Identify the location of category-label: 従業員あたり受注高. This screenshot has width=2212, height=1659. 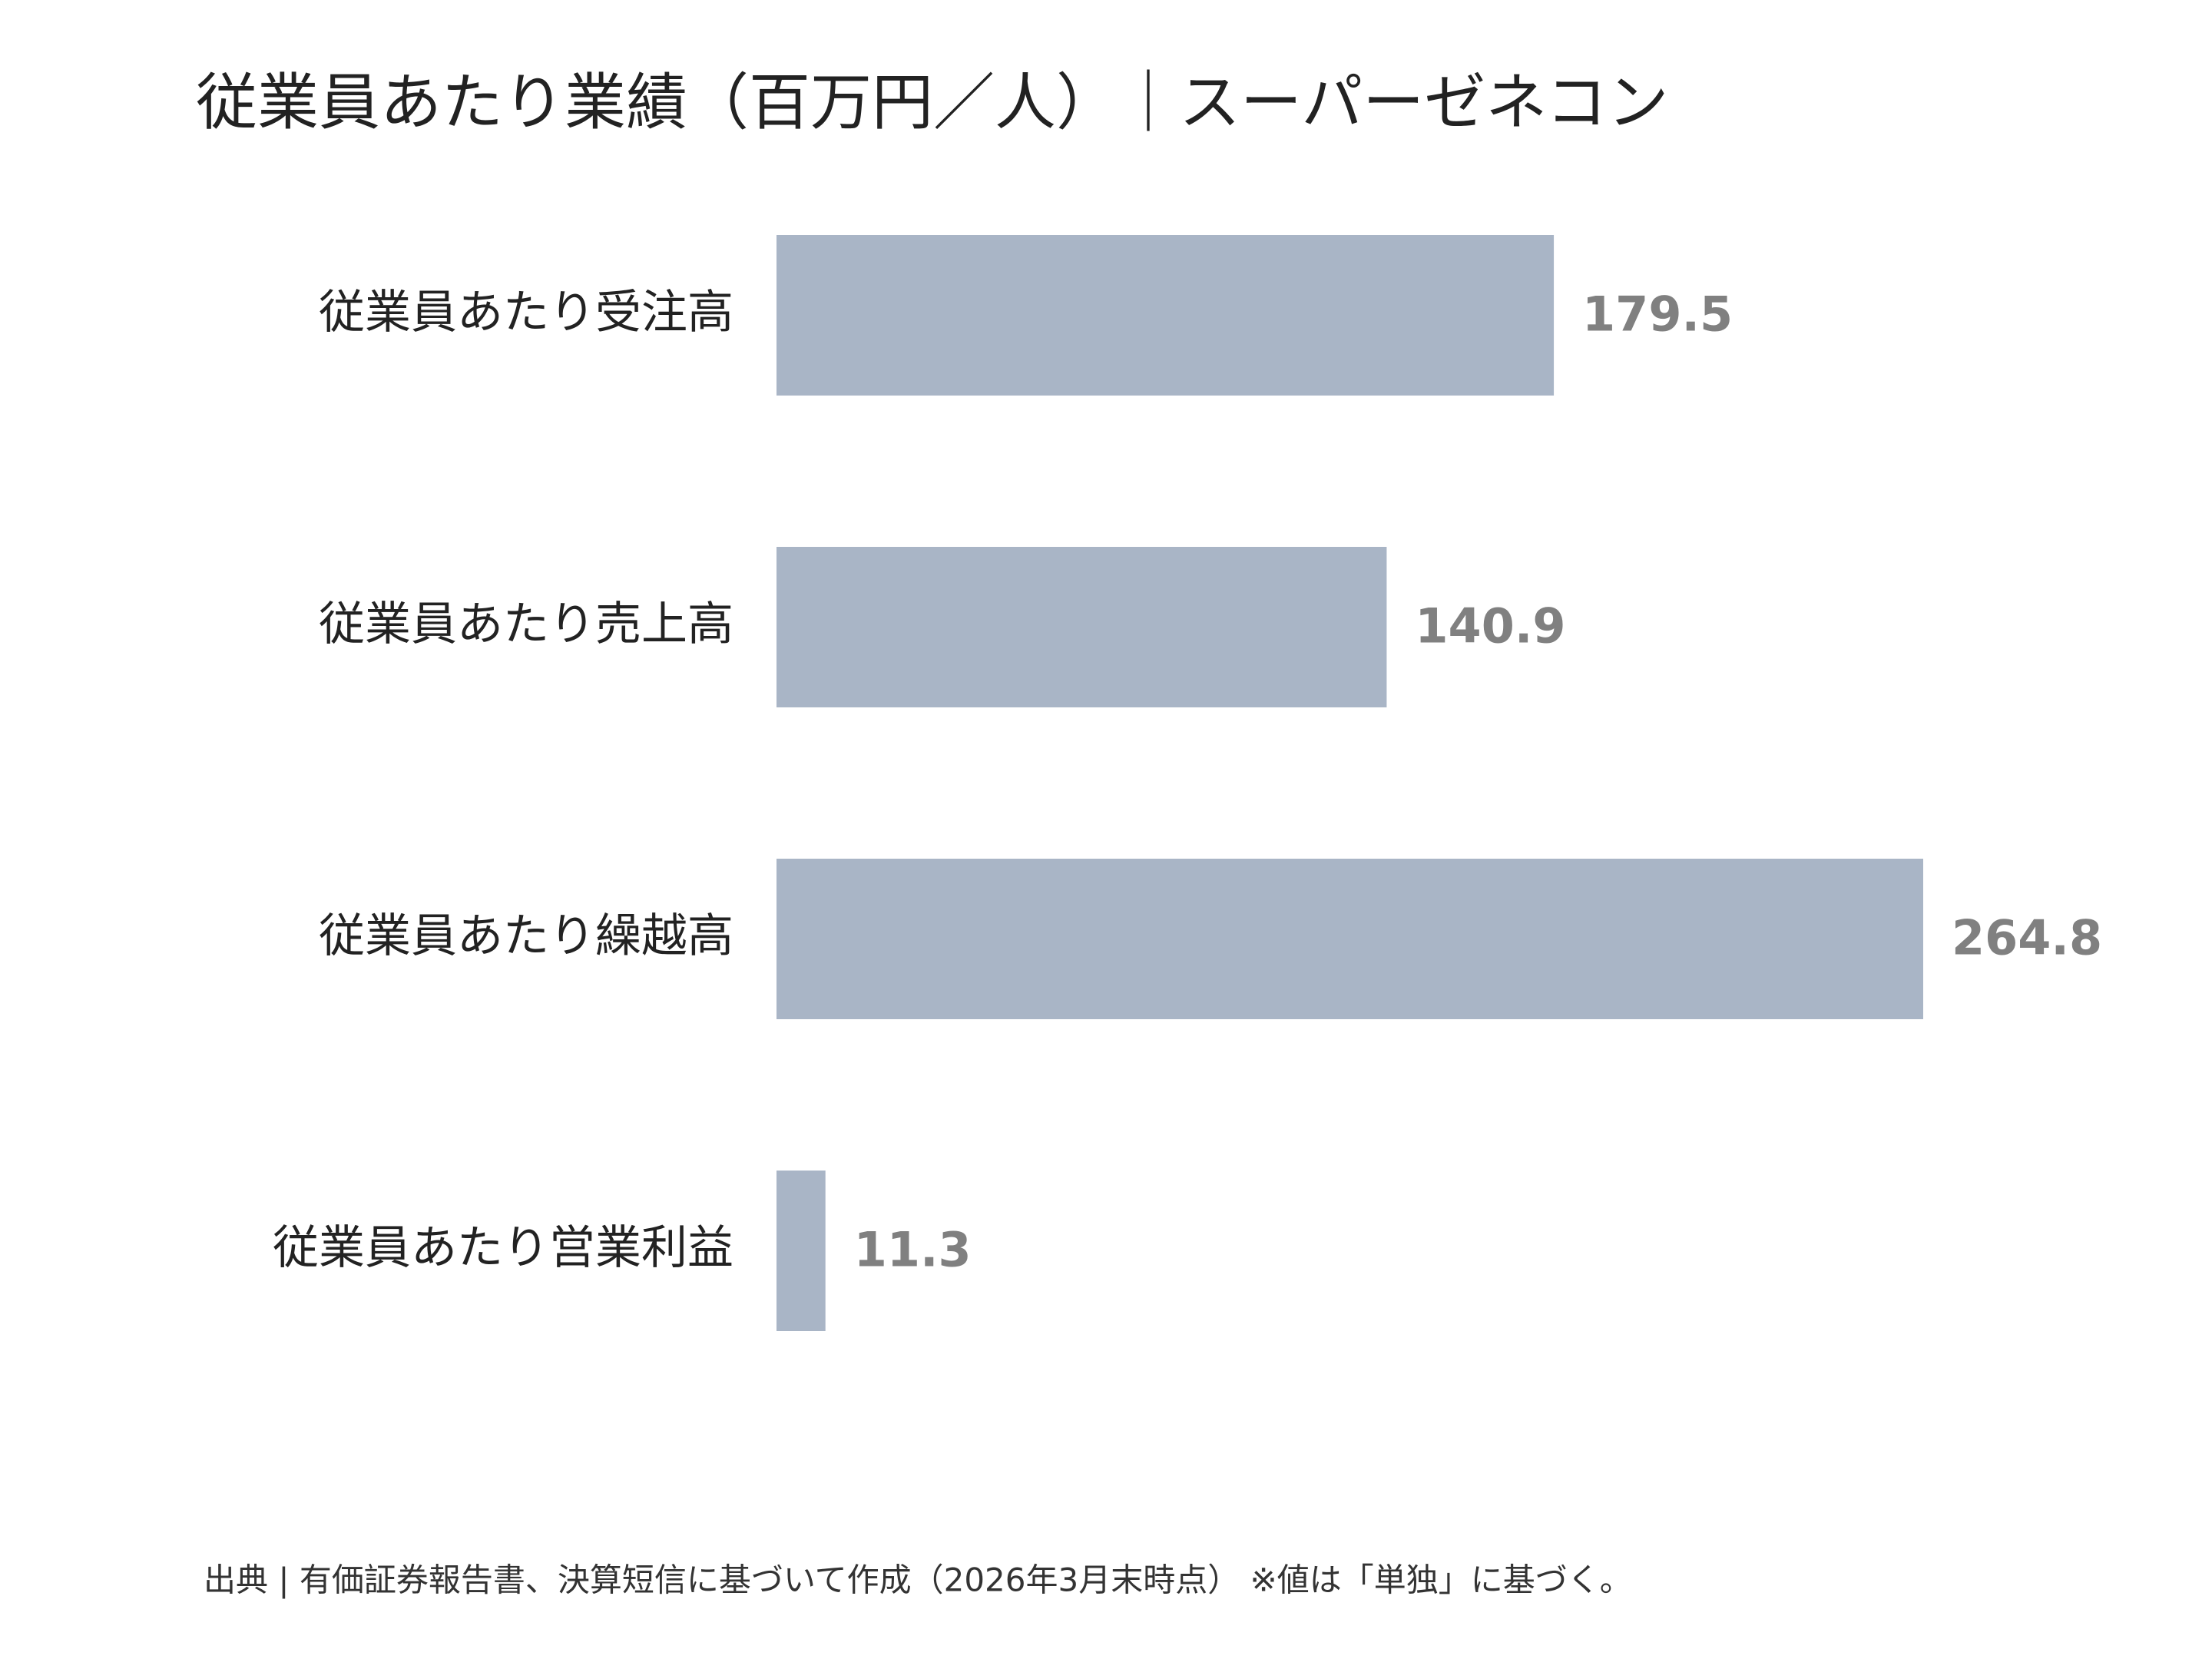
(526, 312).